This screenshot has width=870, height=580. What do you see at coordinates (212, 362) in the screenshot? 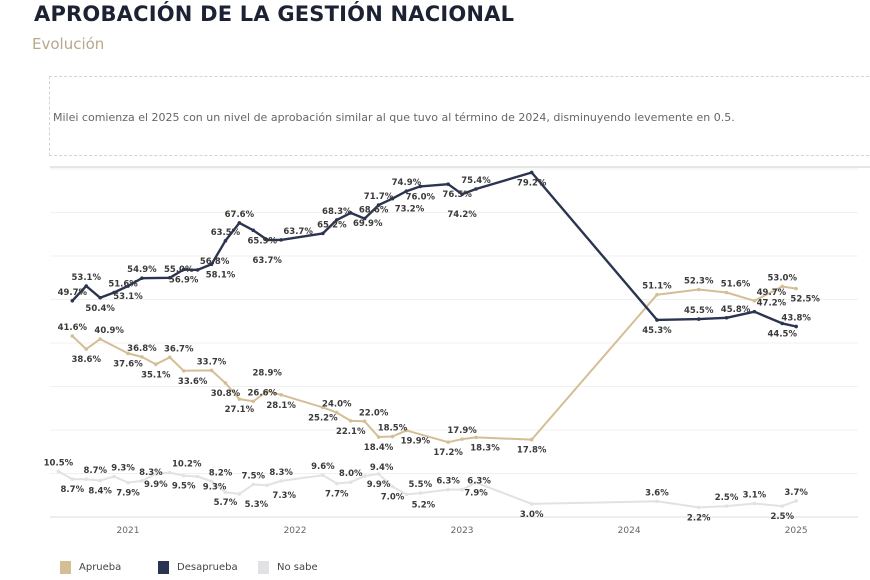
I see `data-label: 33.7%` at bounding box center [212, 362].